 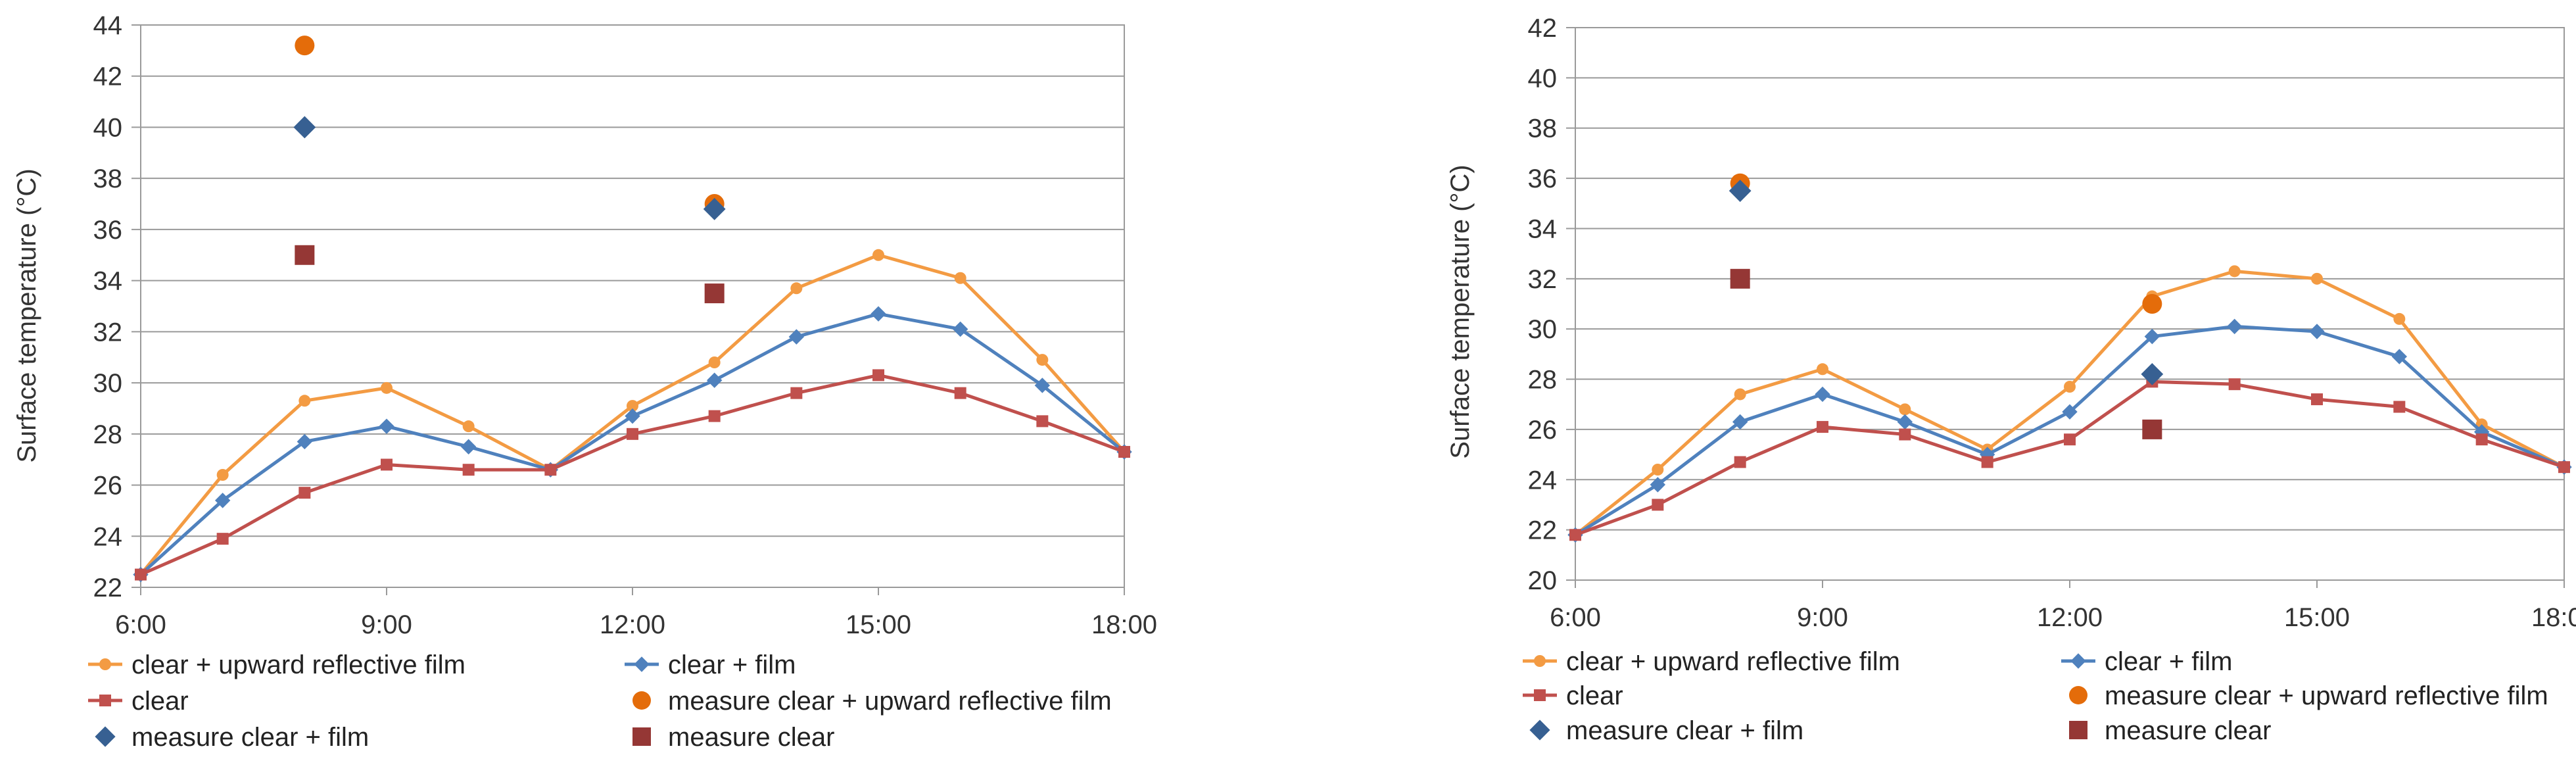 What do you see at coordinates (2327, 695) in the screenshot?
I see `legend-label: measure clear + upward reflective film` at bounding box center [2327, 695].